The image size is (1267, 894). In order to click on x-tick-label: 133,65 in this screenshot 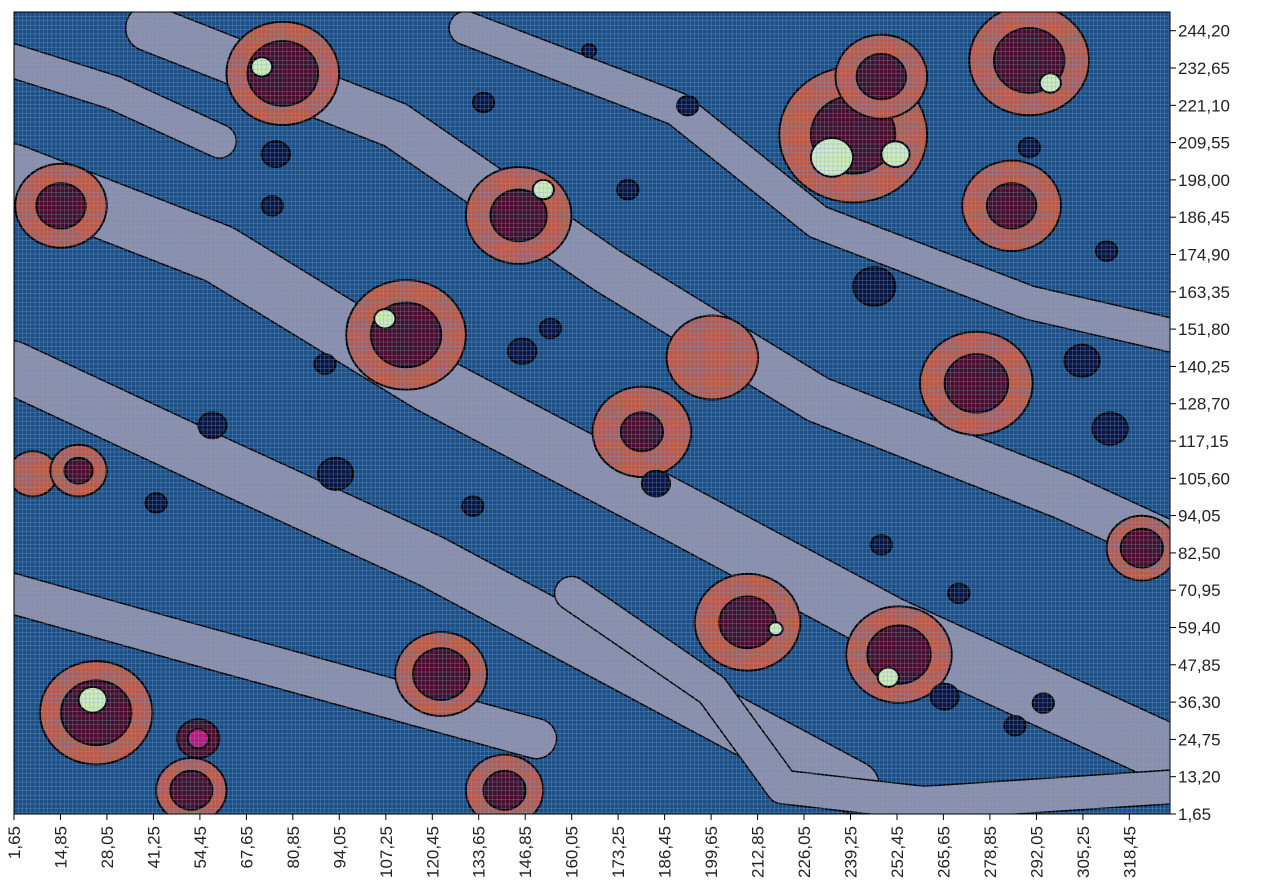, I will do `click(479, 852)`.